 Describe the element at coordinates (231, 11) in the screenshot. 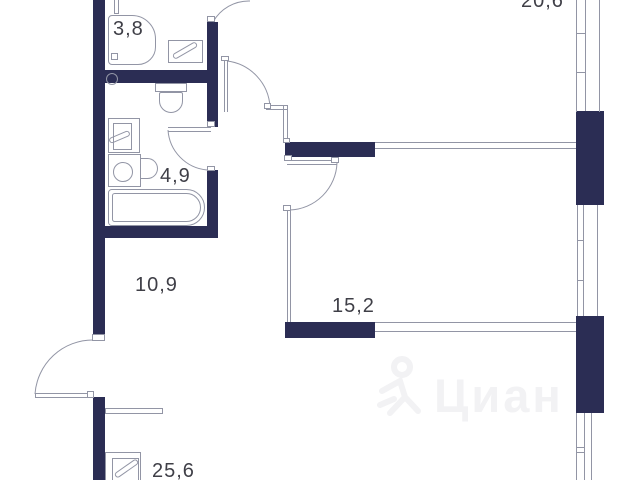

I see `door-arc-top-hall` at that location.